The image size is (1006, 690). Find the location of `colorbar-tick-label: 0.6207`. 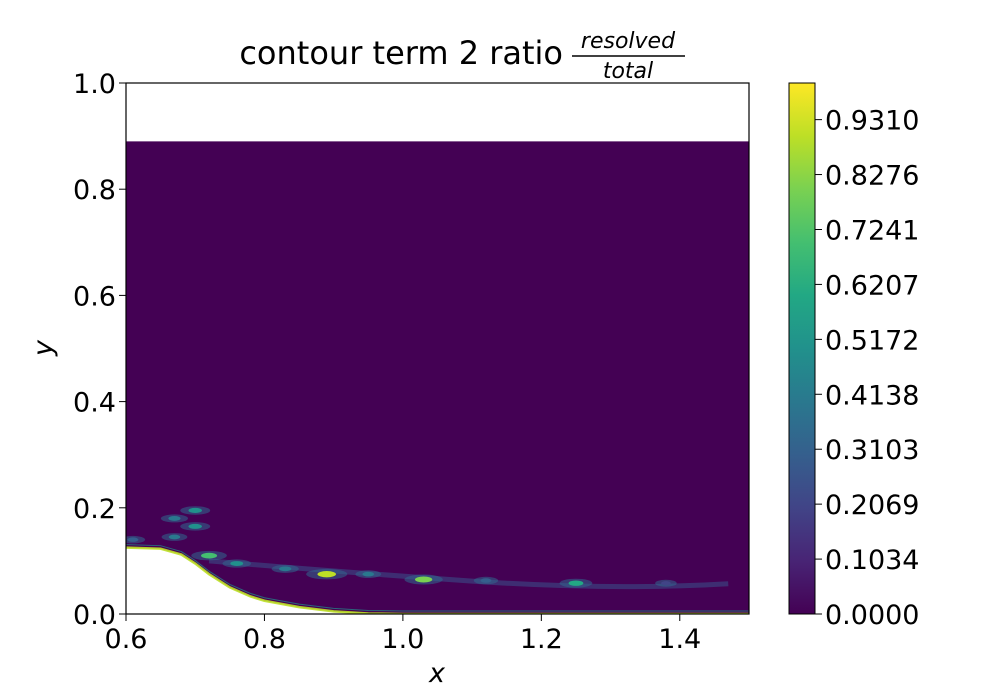

colorbar-tick-label: 0.6207 is located at coordinates (872, 285).